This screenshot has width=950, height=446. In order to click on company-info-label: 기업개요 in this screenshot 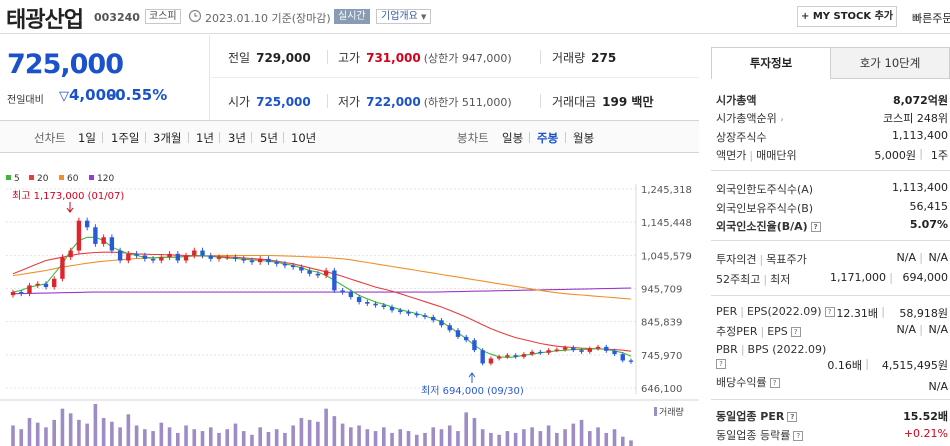, I will do `click(399, 16)`.